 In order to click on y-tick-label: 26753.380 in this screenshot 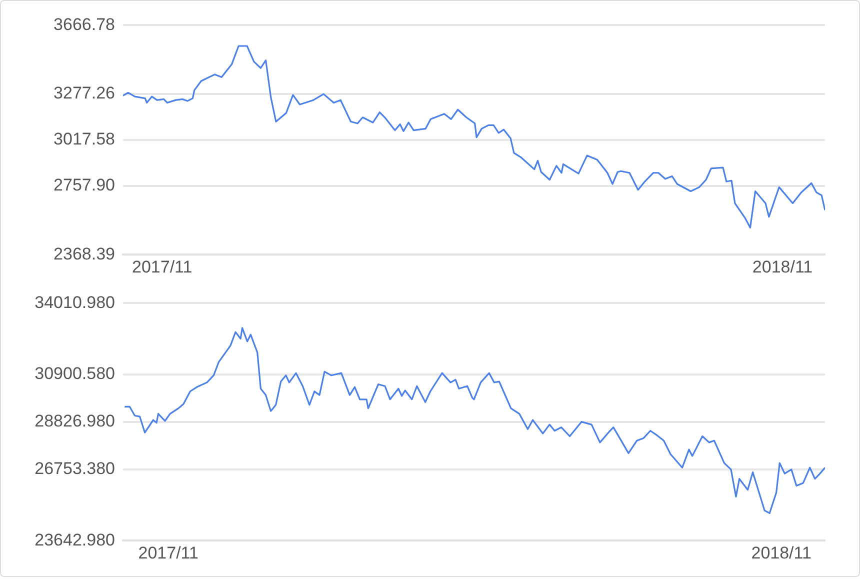, I will do `click(74, 468)`.